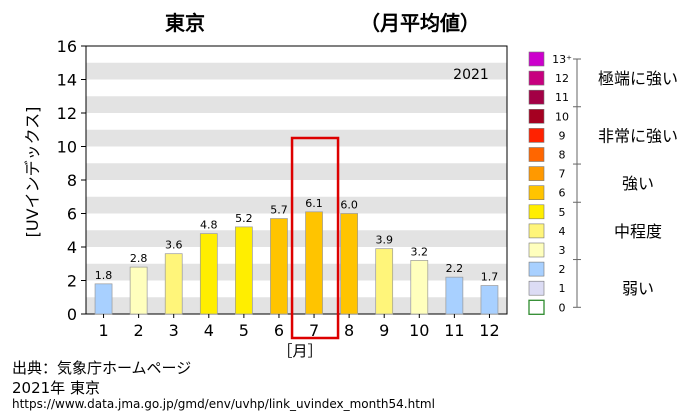  What do you see at coordinates (244, 218) in the screenshot?
I see `bar-value-label: 5.2` at bounding box center [244, 218].